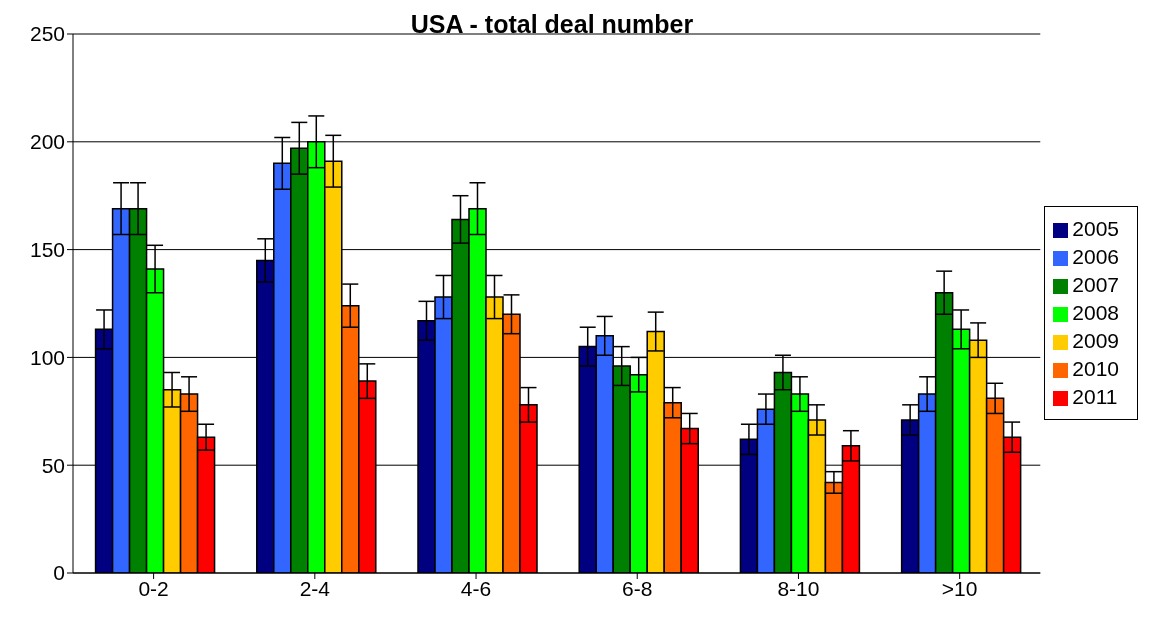 The width and height of the screenshot is (1152, 626). What do you see at coordinates (47, 142) in the screenshot?
I see `y-tick-label: 200` at bounding box center [47, 142].